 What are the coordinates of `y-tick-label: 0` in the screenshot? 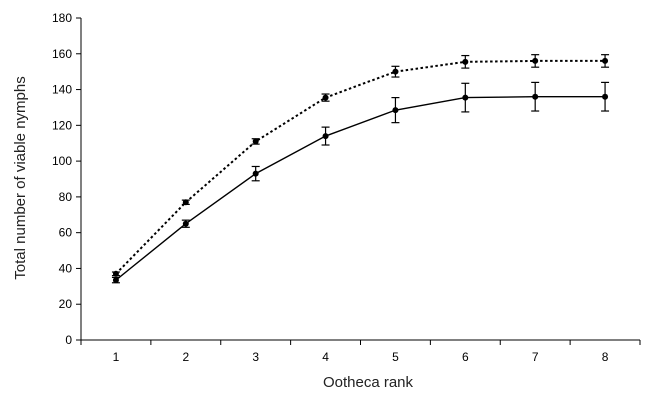 It's located at (68, 340).